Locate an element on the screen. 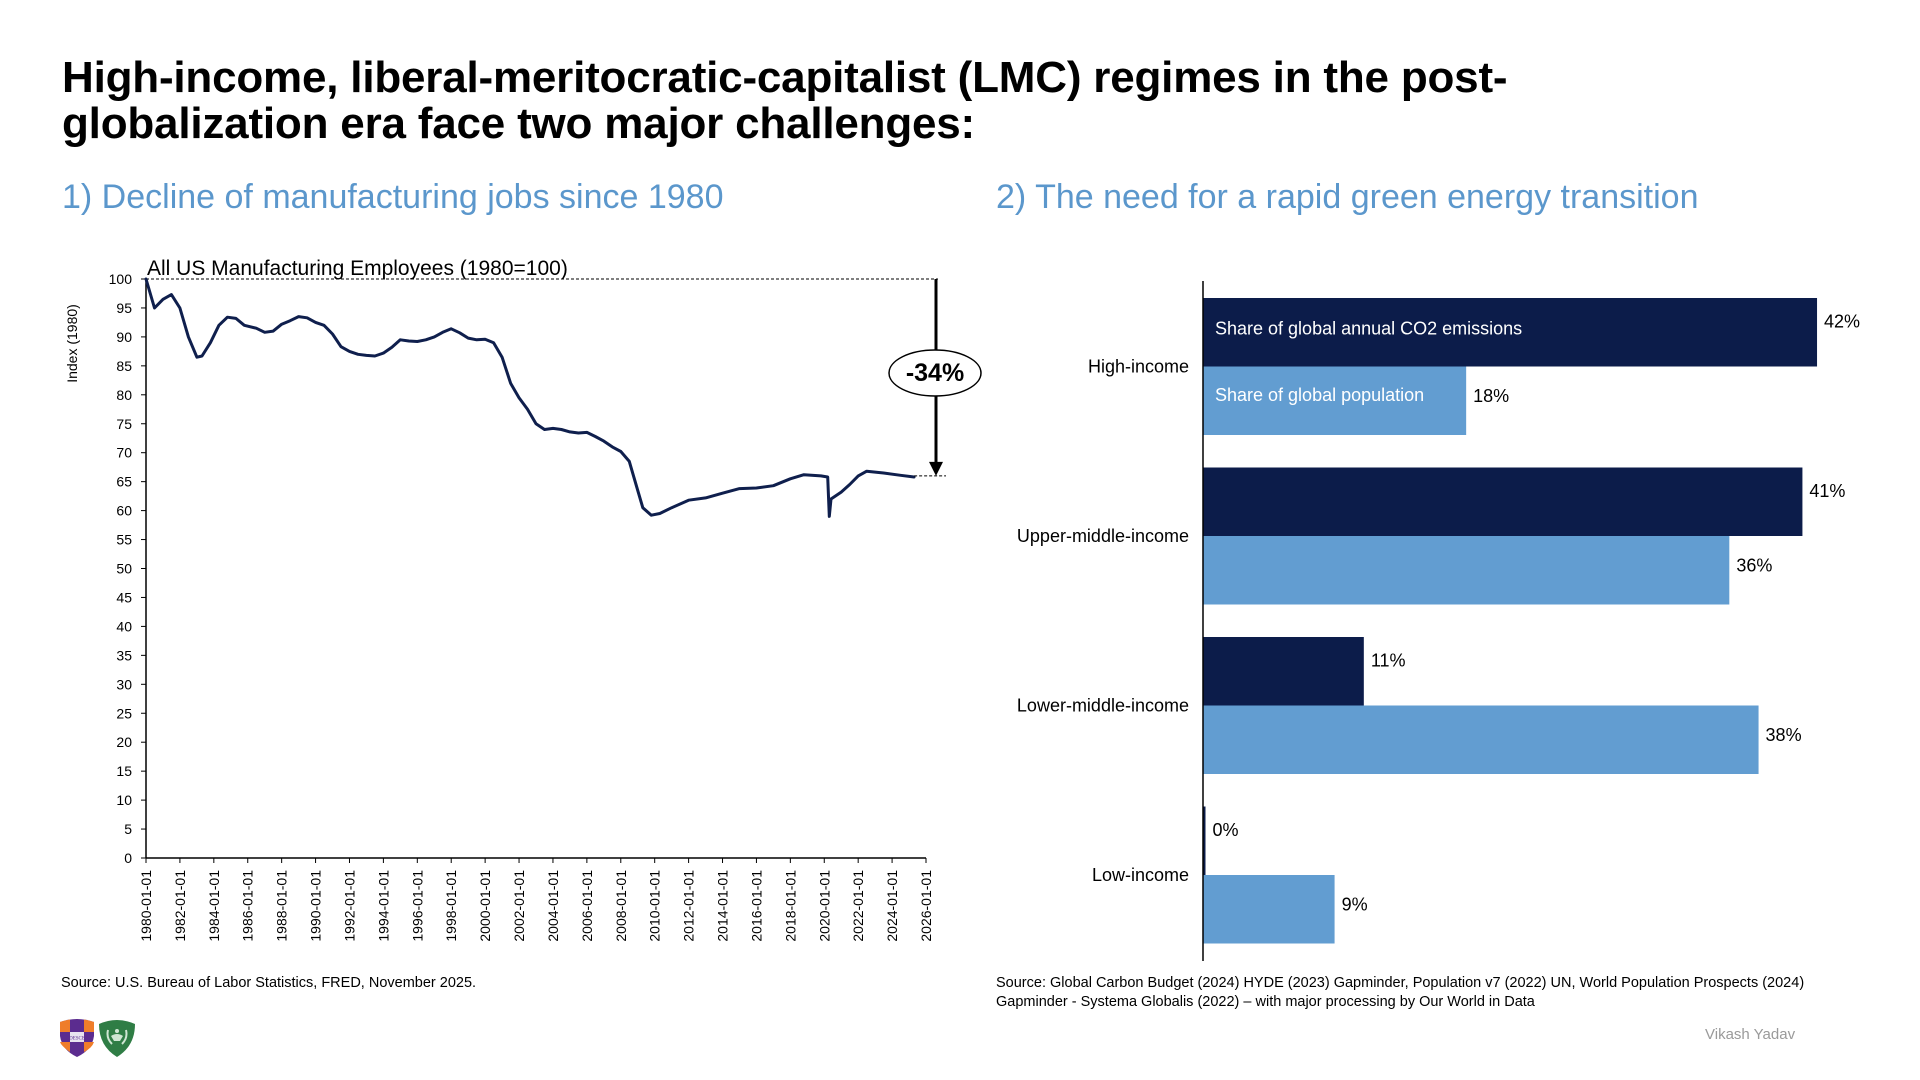 This screenshot has width=1920, height=1080. x-tick-label: 2008-01-01 is located at coordinates (621, 906).